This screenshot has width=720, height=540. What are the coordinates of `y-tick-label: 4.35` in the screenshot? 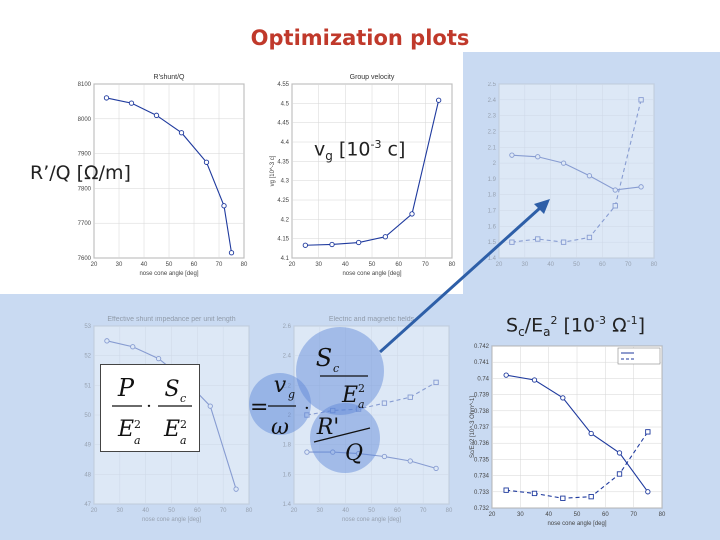 It's located at (283, 162).